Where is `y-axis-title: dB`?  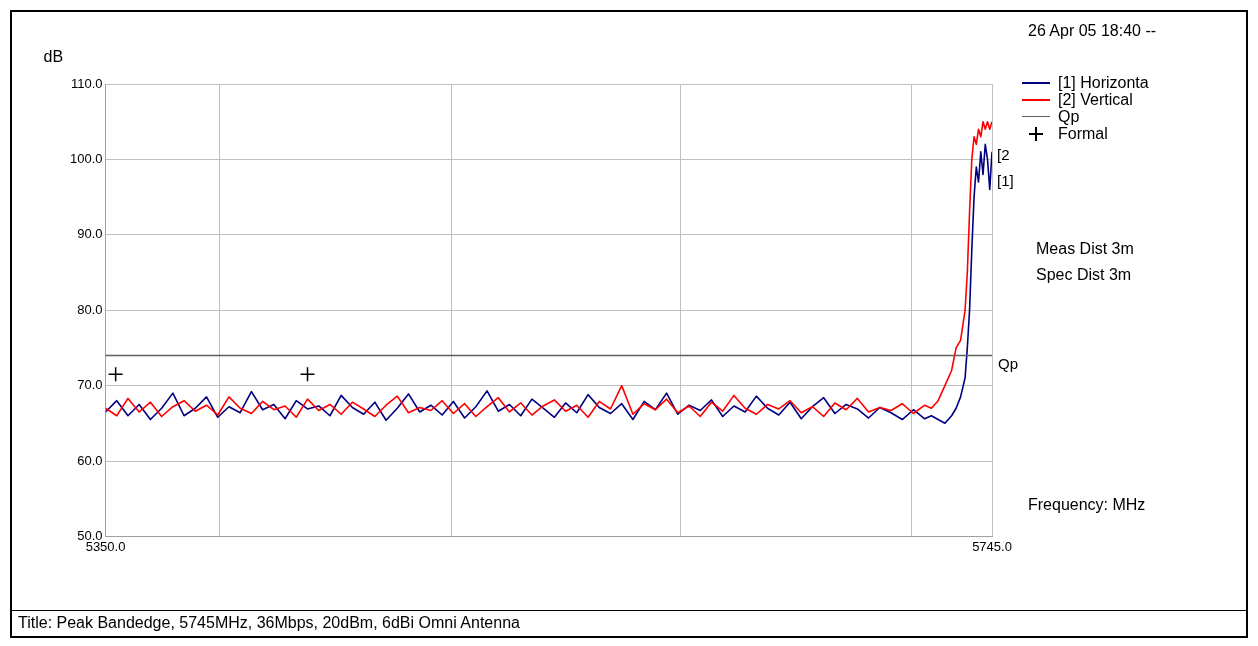 y-axis-title: dB is located at coordinates (53, 57).